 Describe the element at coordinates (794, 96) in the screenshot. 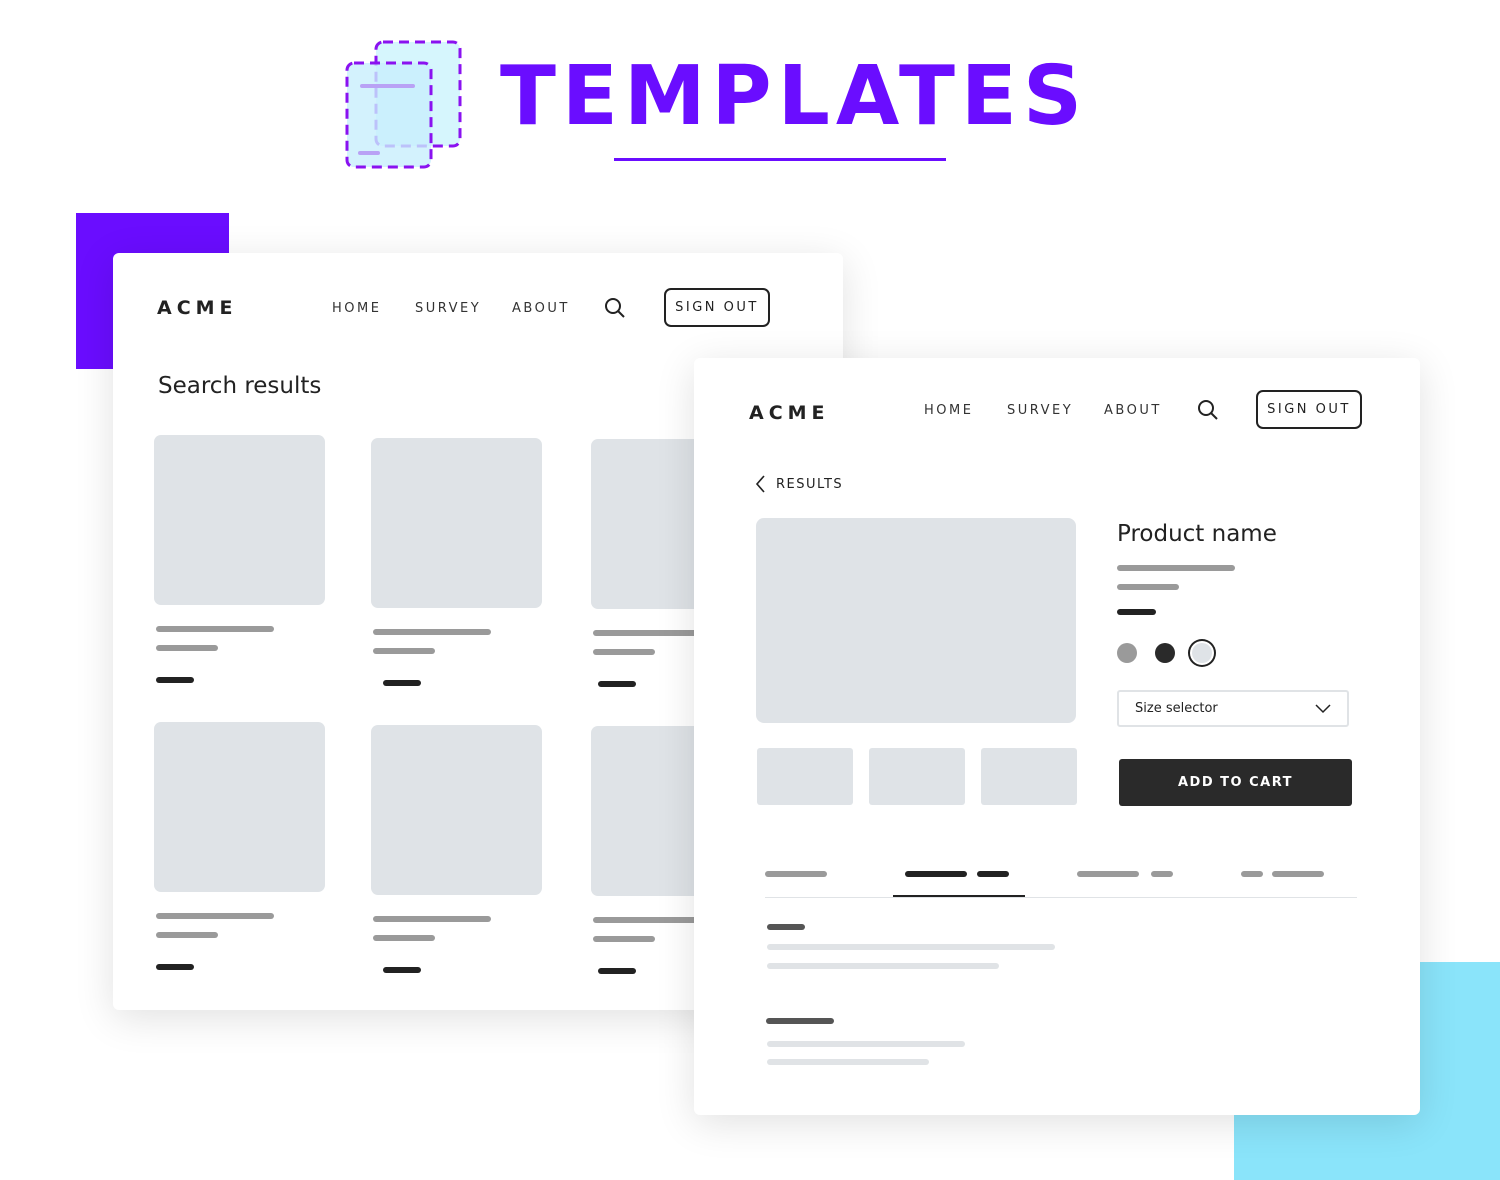

I see `page-title: TEMPLATES` at that location.